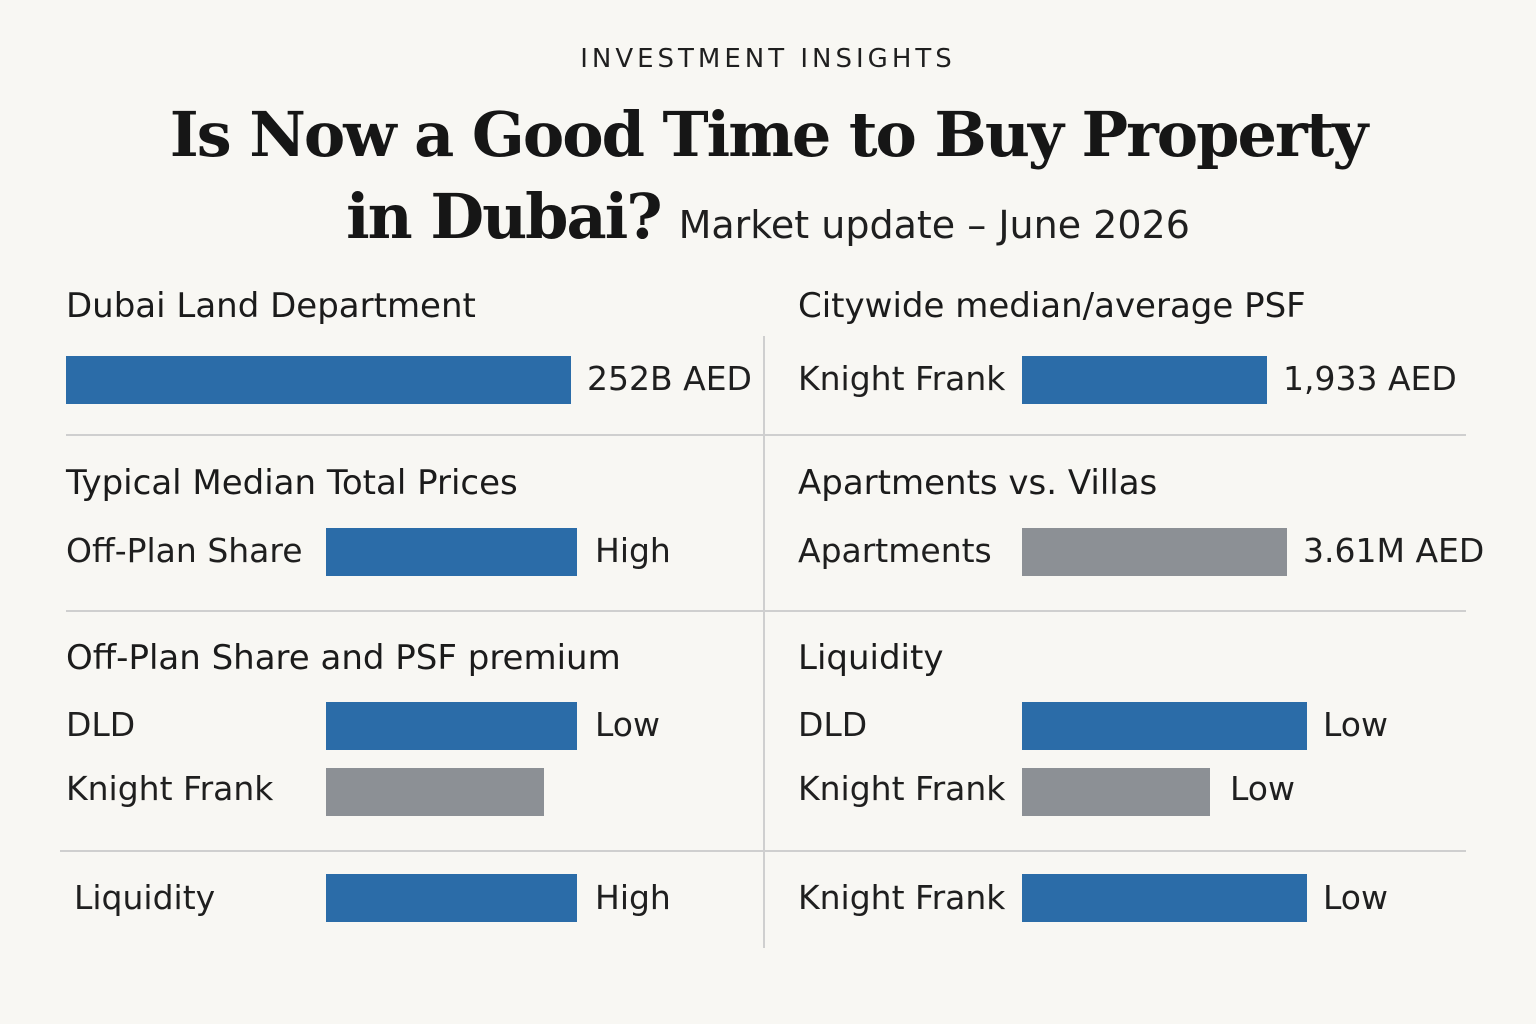 The width and height of the screenshot is (1536, 1024). What do you see at coordinates (1052, 306) in the screenshot?
I see `section-title: Citywide median/average PSF` at bounding box center [1052, 306].